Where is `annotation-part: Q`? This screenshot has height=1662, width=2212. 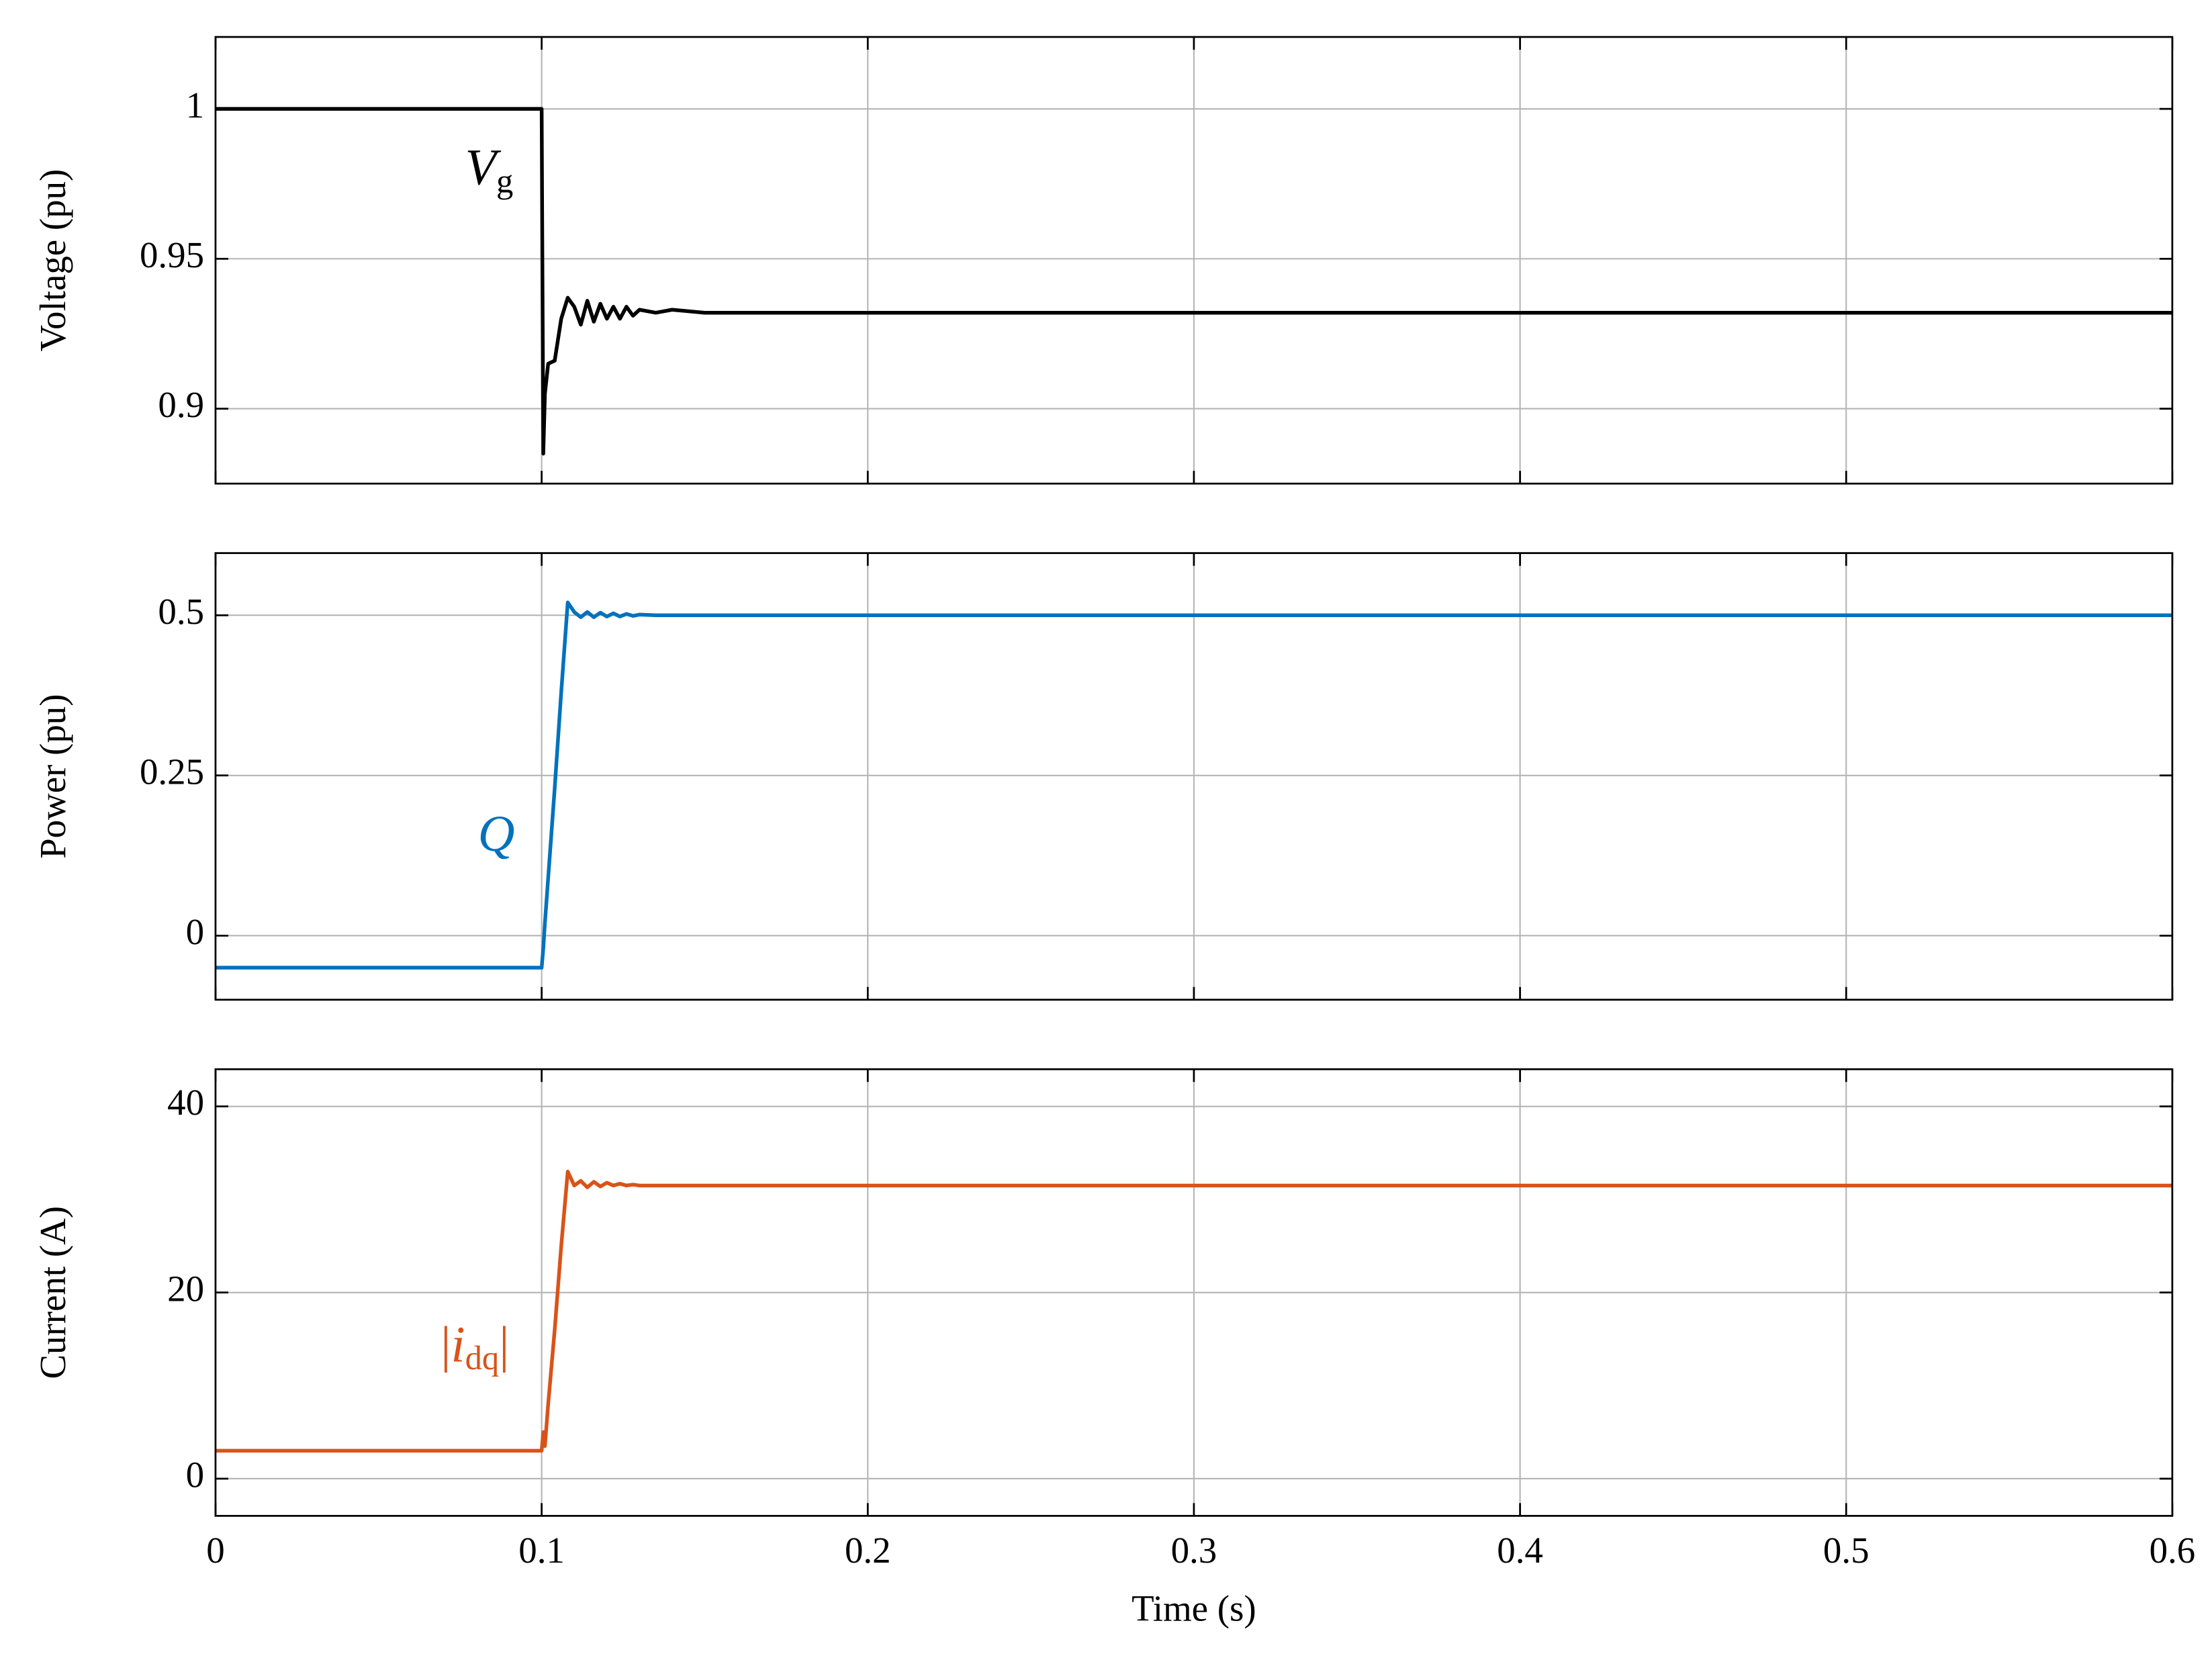
annotation-part: Q is located at coordinates (497, 834).